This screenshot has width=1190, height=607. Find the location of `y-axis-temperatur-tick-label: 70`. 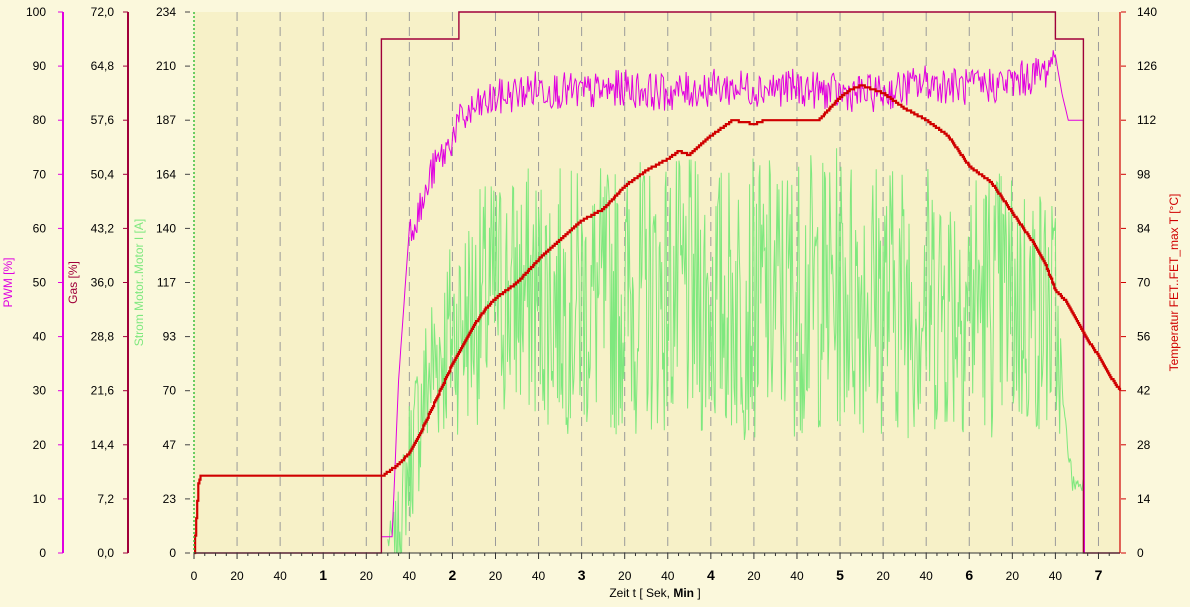

y-axis-temperatur-tick-label: 70 is located at coordinates (1144, 283).